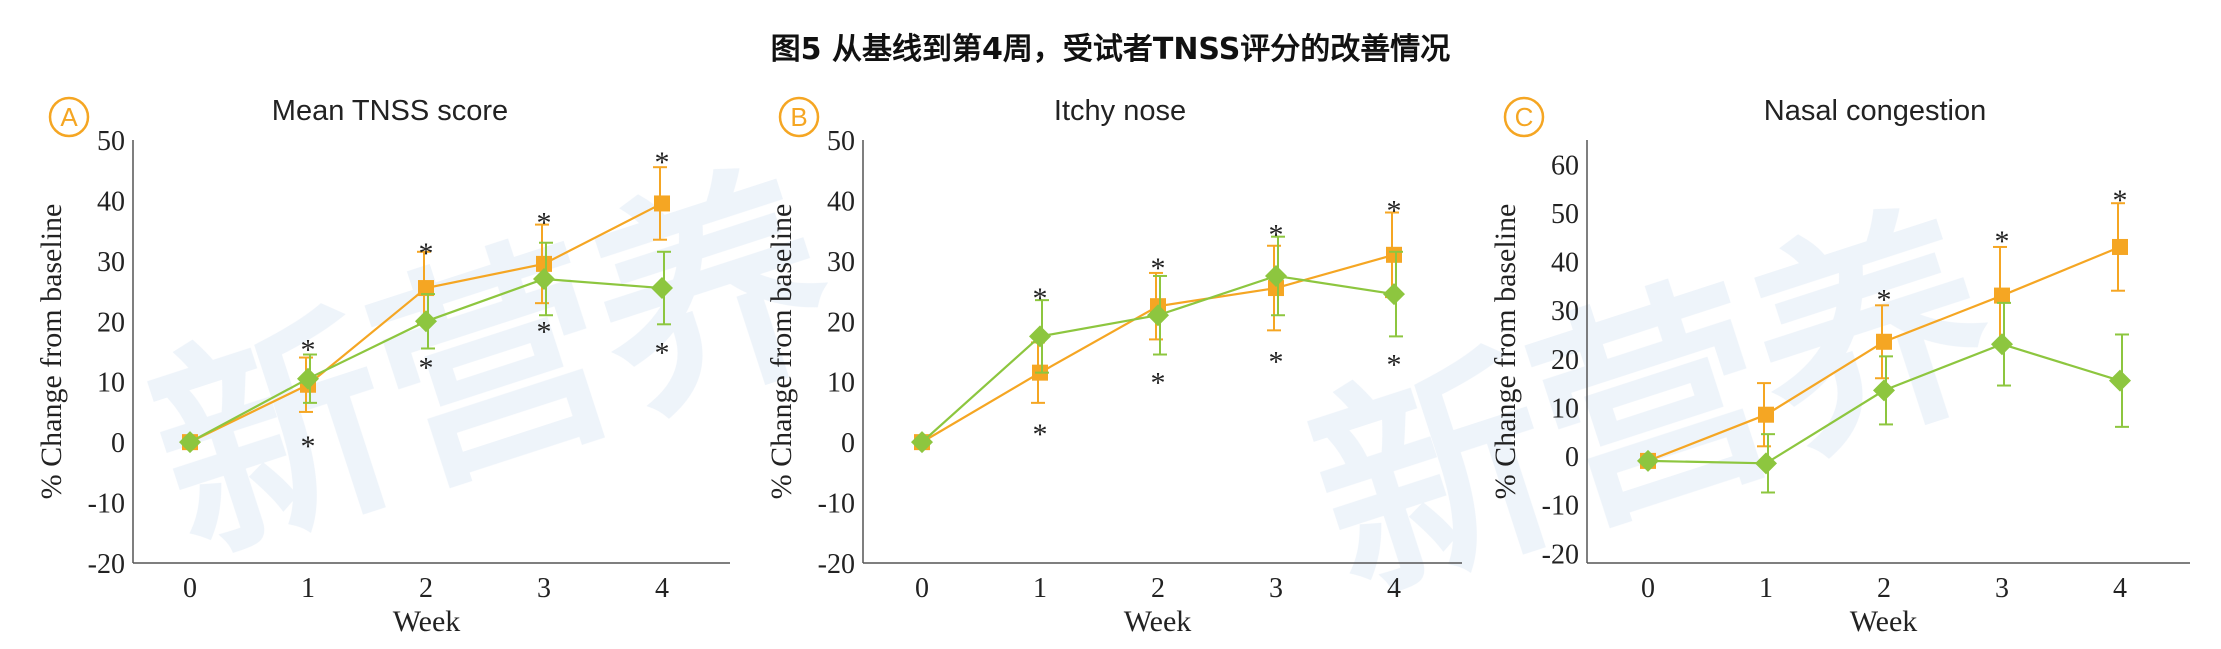  I want to click on panel-title: Itchy nose, so click(1120, 111).